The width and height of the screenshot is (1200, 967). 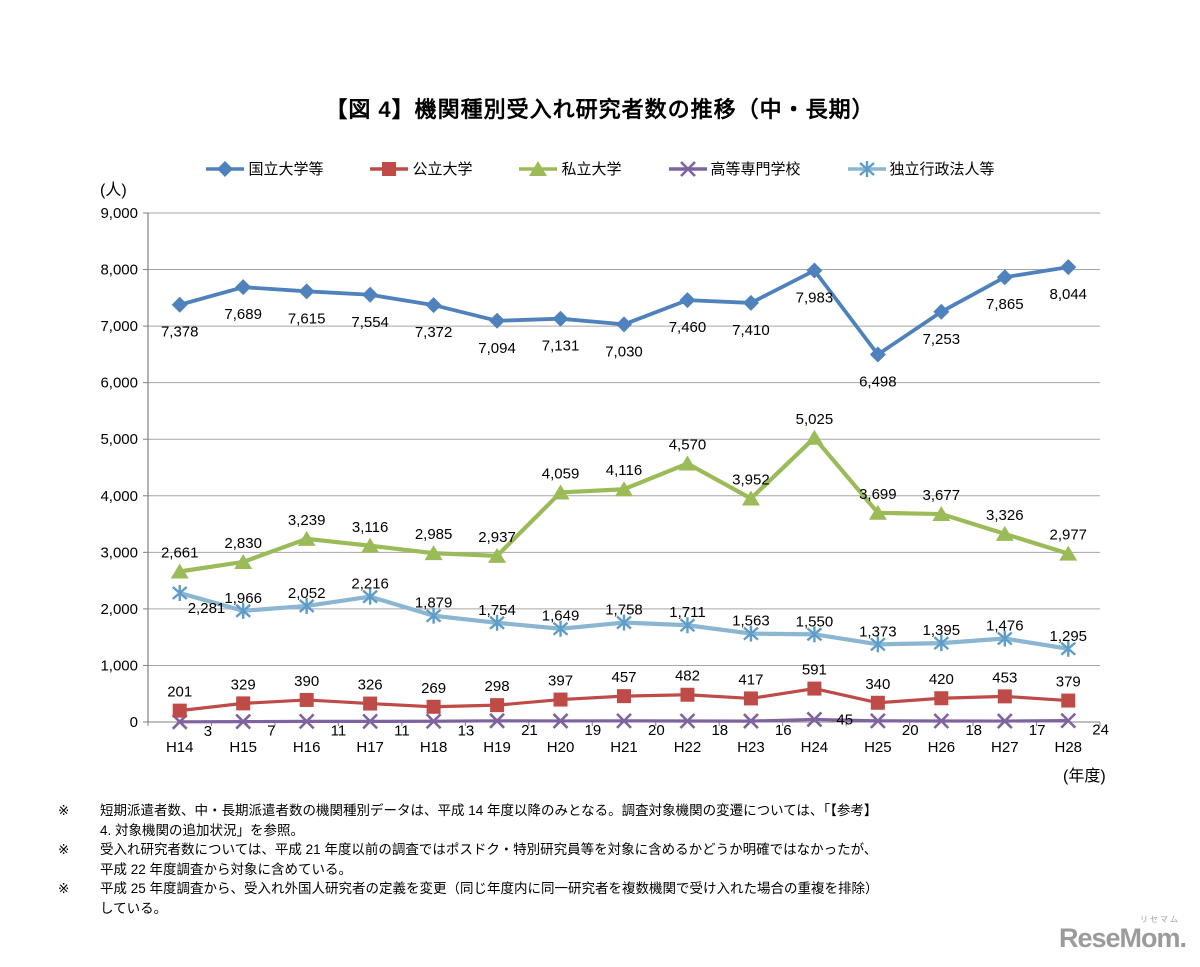 I want to click on svg-text: H16, so click(x=307, y=747).